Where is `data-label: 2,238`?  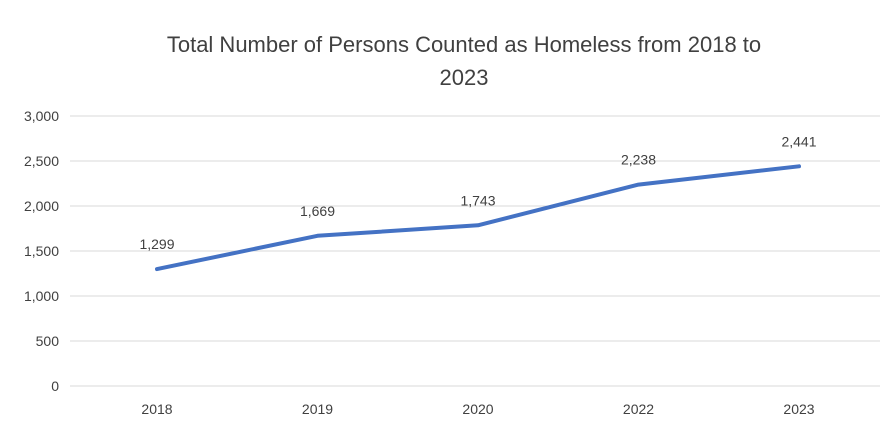 data-label: 2,238 is located at coordinates (638, 160).